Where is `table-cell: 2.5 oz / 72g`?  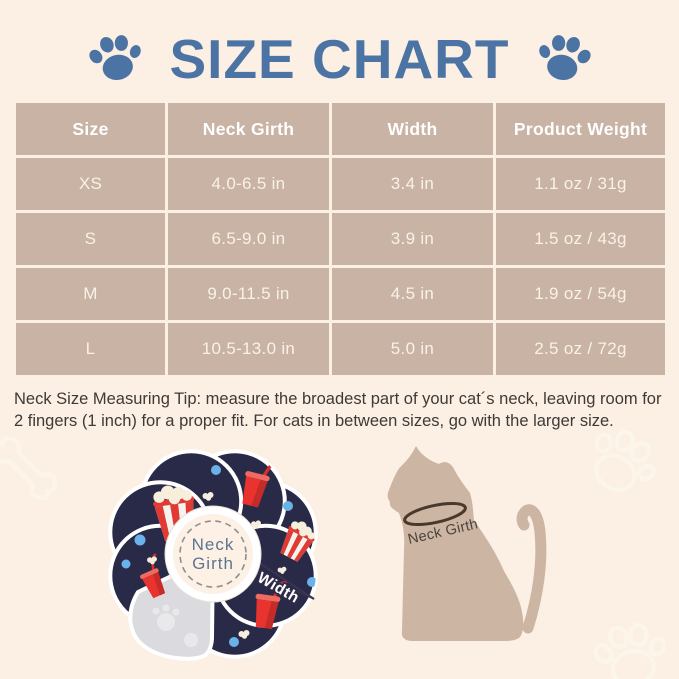 table-cell: 2.5 oz / 72g is located at coordinates (580, 349).